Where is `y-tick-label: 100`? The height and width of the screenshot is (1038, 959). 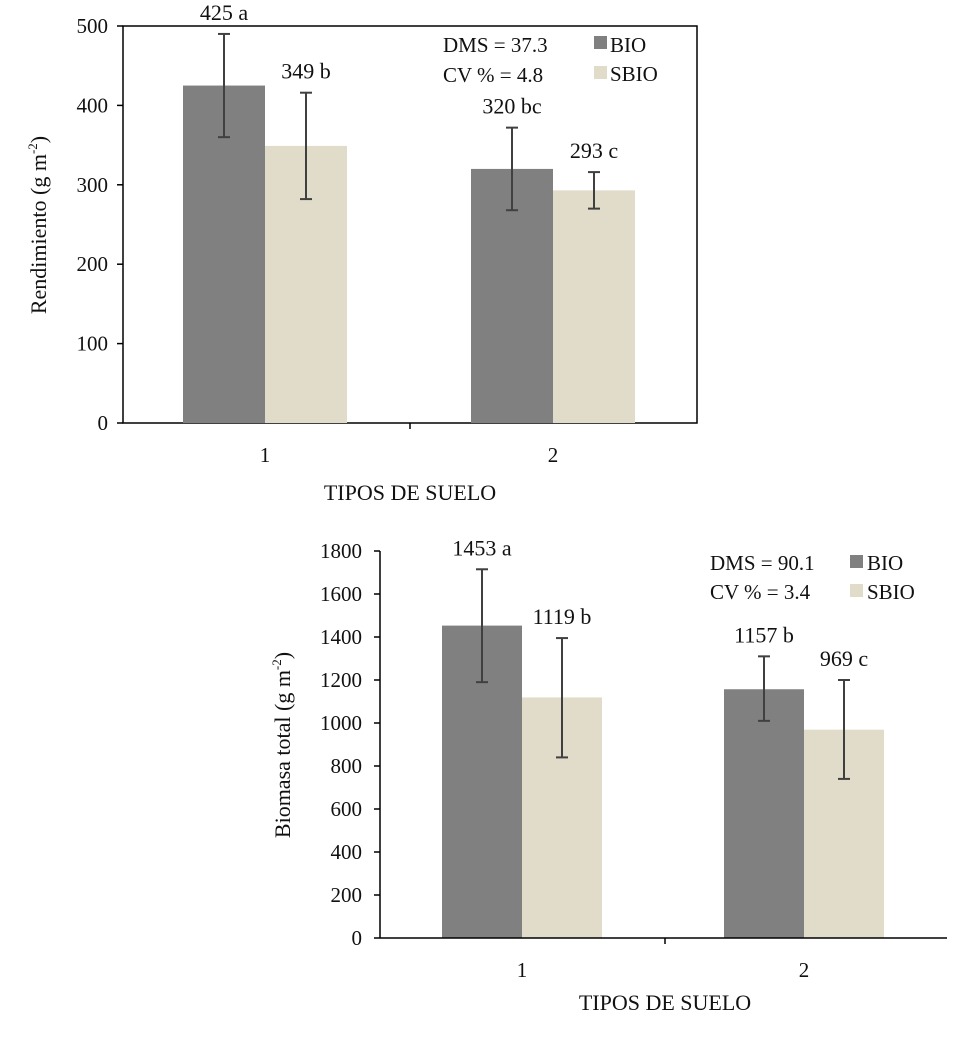 y-tick-label: 100 is located at coordinates (93, 344).